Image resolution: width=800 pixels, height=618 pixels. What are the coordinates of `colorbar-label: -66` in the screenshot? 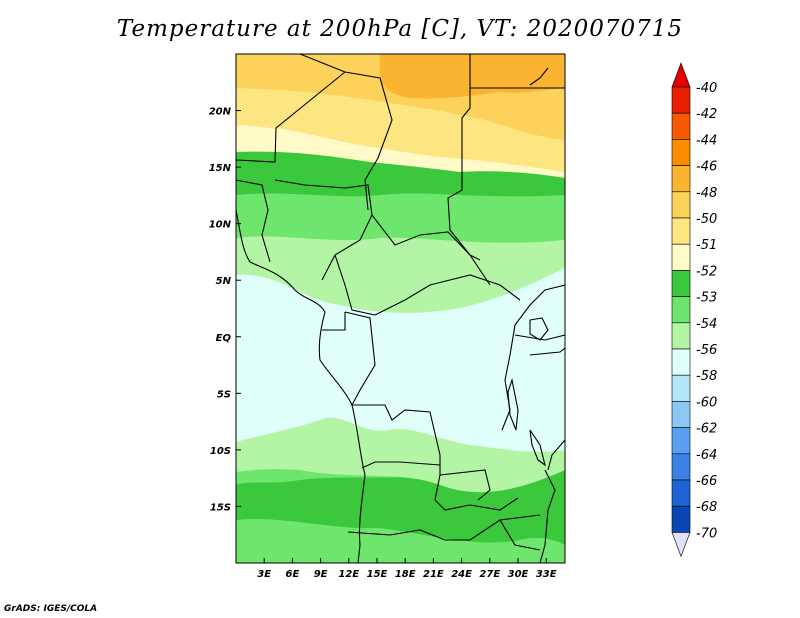 It's located at (706, 481).